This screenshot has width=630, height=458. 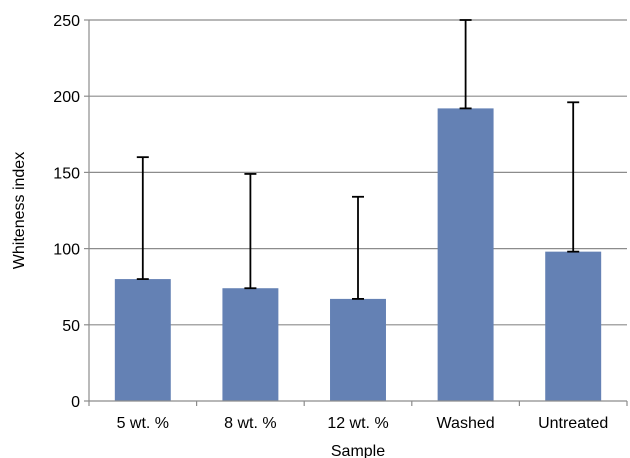 What do you see at coordinates (573, 423) in the screenshot?
I see `x-tick-label: Untreated` at bounding box center [573, 423].